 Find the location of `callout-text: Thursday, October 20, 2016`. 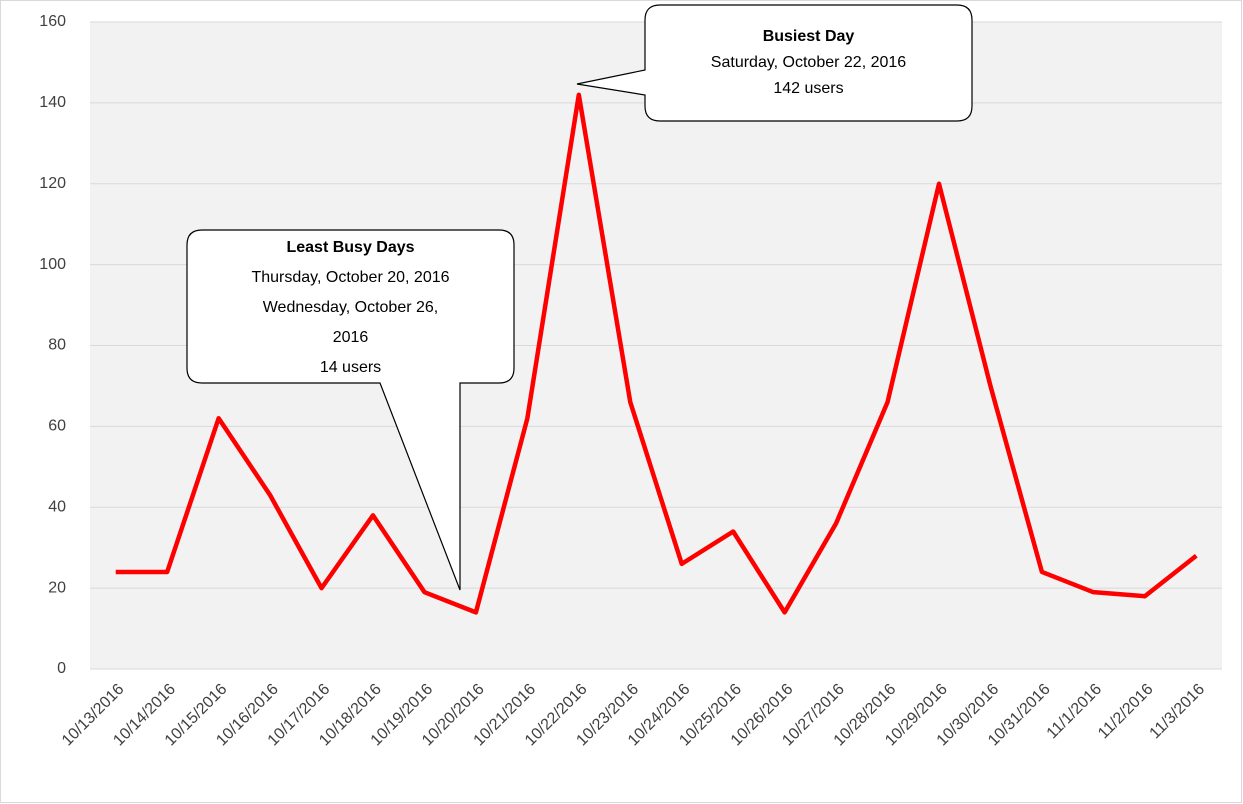

callout-text: Thursday, October 20, 2016 is located at coordinates (350, 277).